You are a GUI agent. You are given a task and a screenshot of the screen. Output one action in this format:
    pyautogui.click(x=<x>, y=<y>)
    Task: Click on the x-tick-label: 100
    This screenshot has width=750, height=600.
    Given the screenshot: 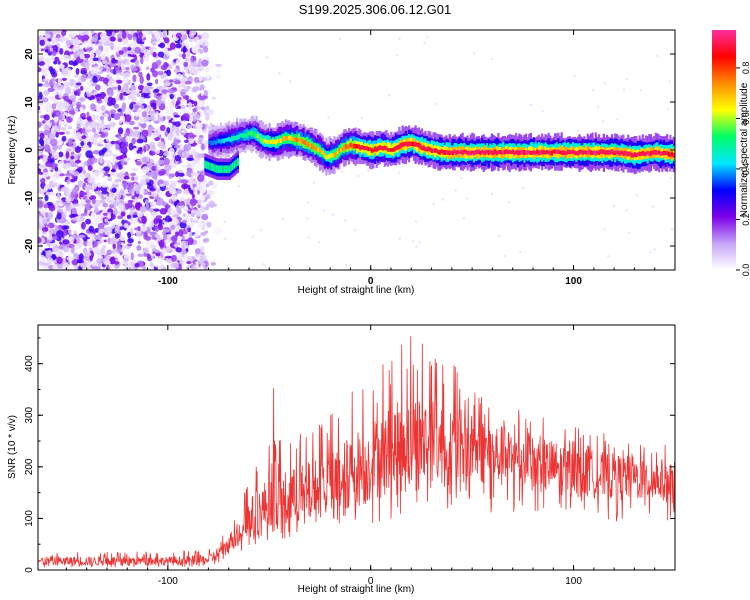 What is the action you would take?
    pyautogui.click(x=573, y=581)
    